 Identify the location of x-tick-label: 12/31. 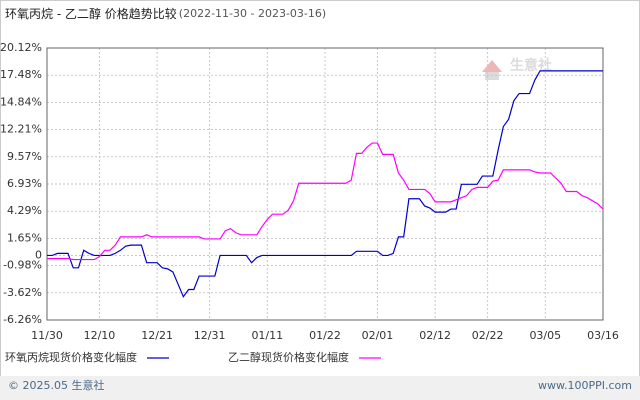
(210, 335).